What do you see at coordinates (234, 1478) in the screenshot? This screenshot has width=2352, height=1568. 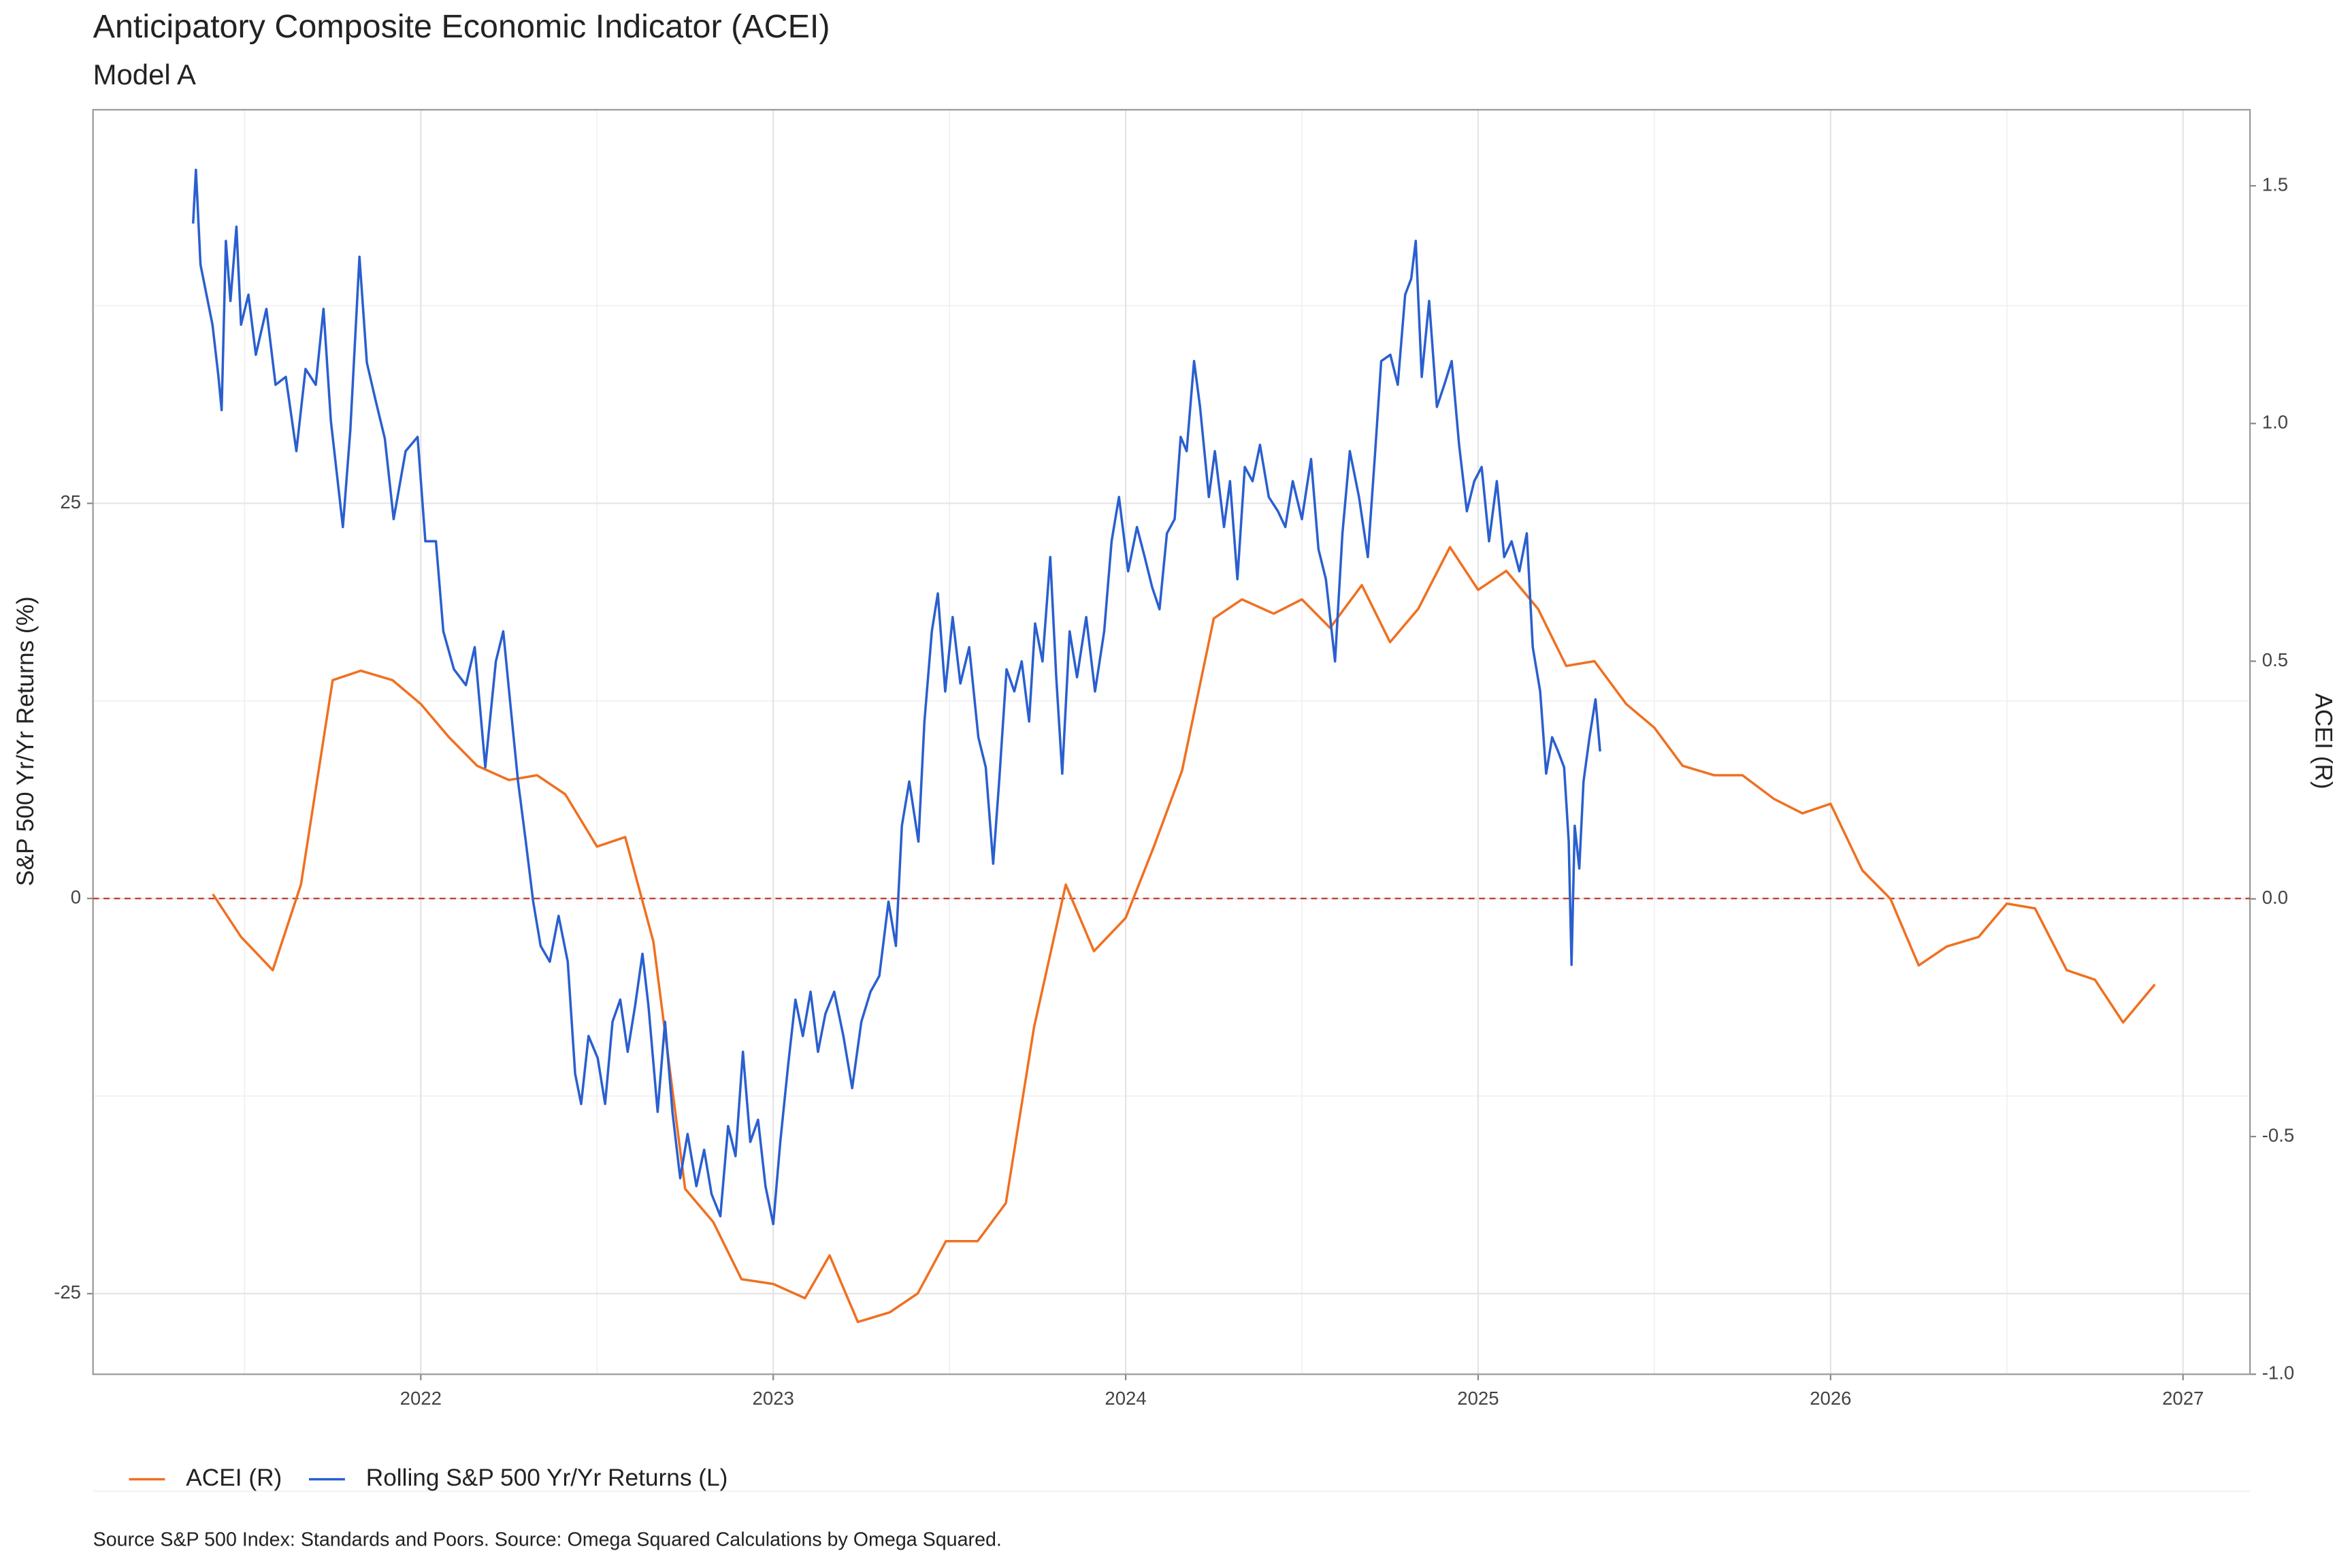 I see `legend-label: ACEI (R)` at bounding box center [234, 1478].